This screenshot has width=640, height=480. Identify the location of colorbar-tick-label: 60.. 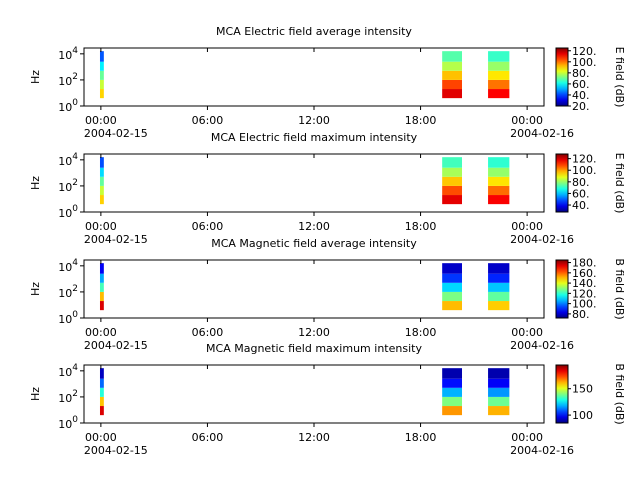
(581, 193).